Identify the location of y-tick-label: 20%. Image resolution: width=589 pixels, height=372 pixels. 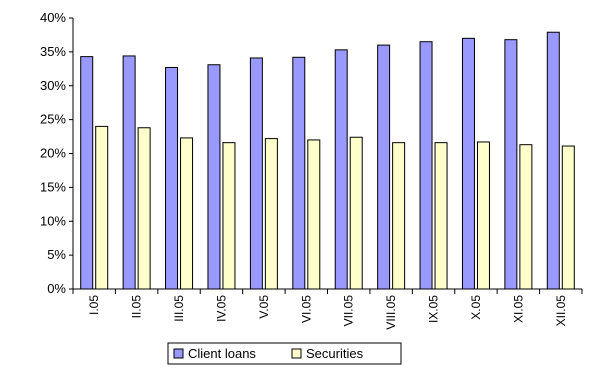
(53, 153).